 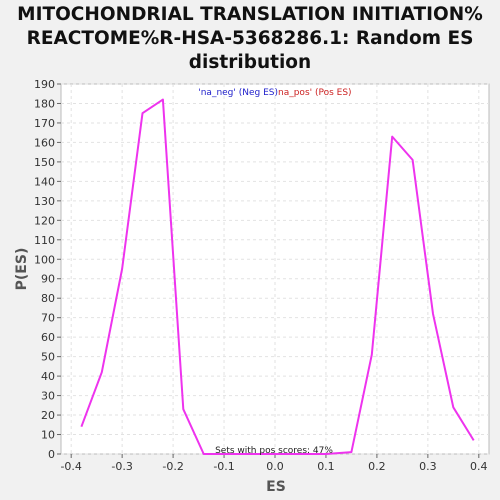 I want to click on y-tick-label: 150, so click(x=44, y=162).